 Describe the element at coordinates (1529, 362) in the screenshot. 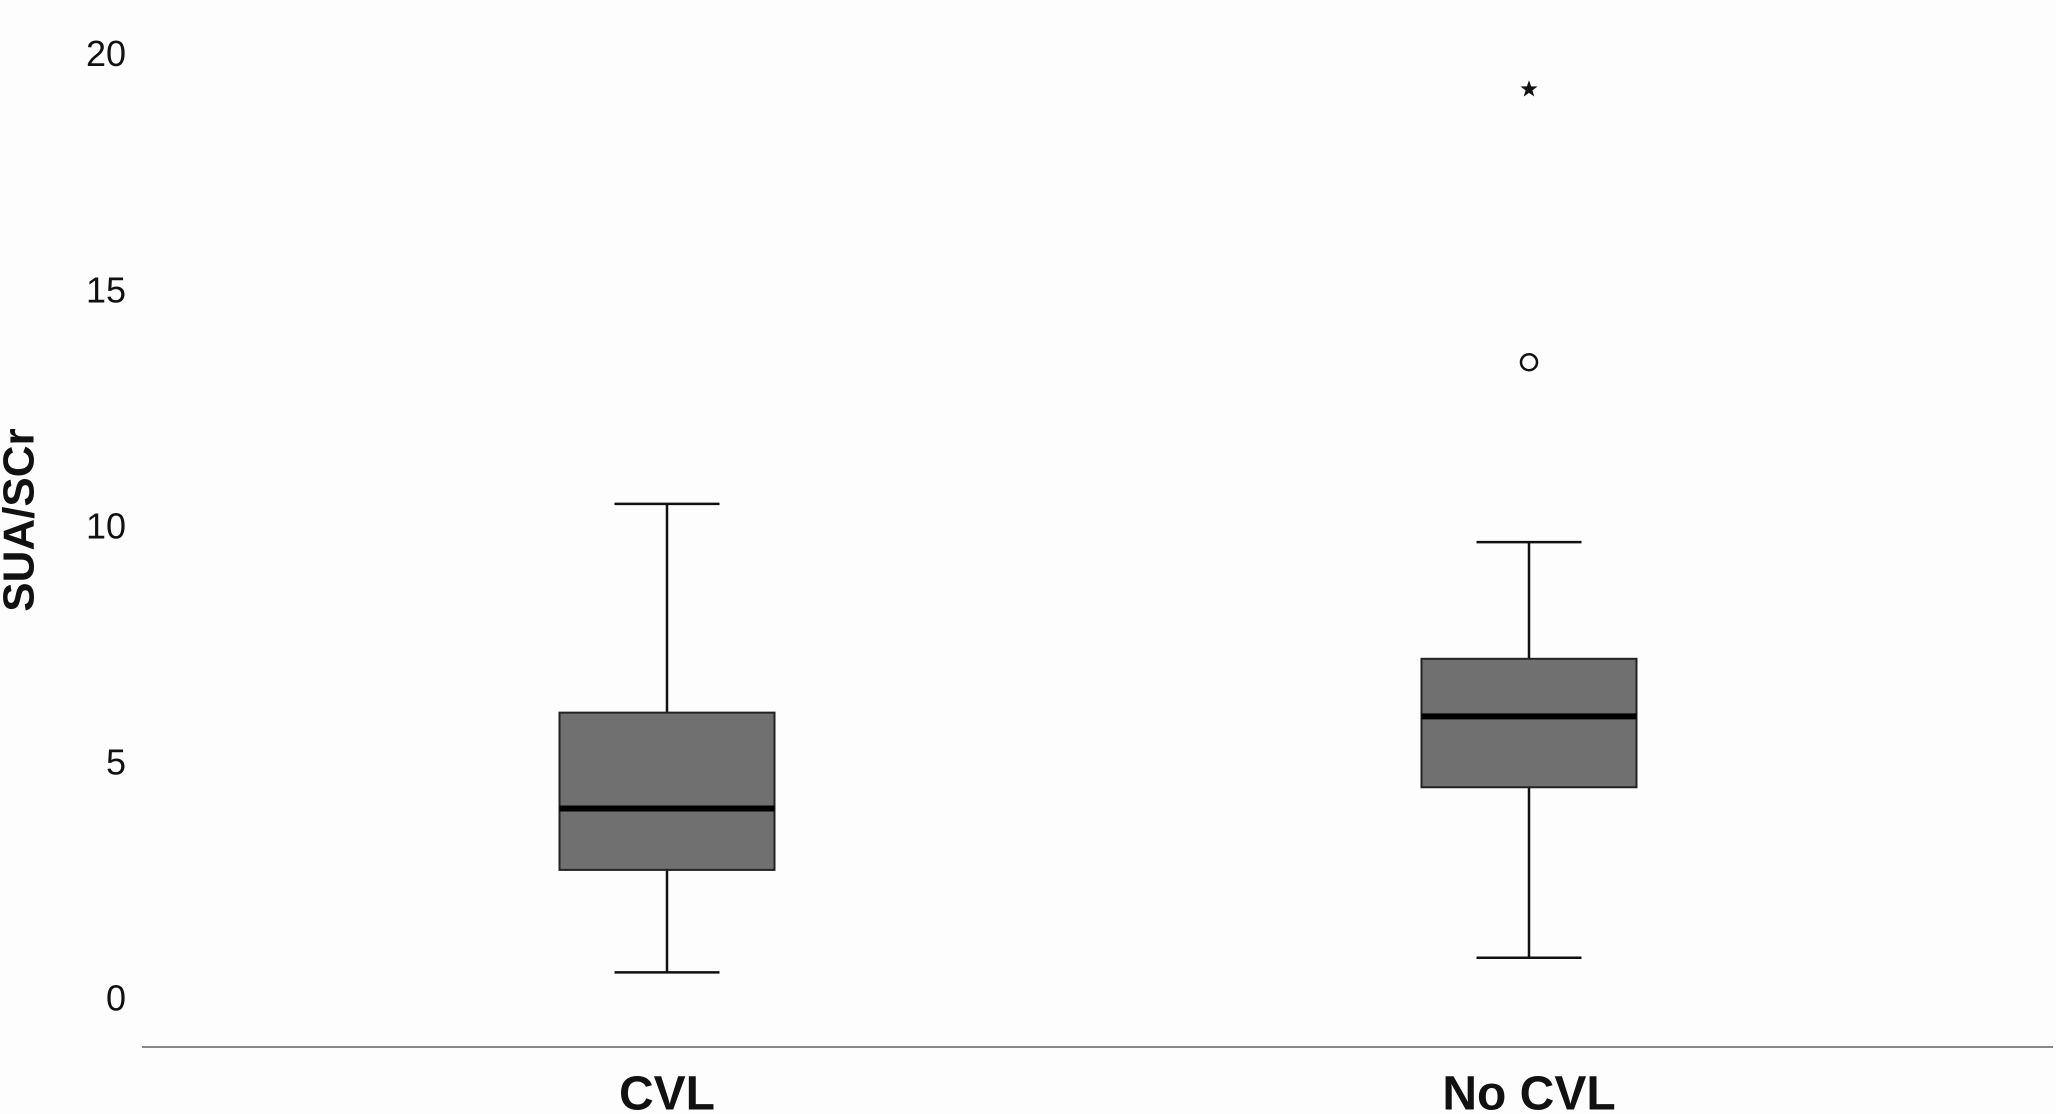

I see `outlier` at that location.